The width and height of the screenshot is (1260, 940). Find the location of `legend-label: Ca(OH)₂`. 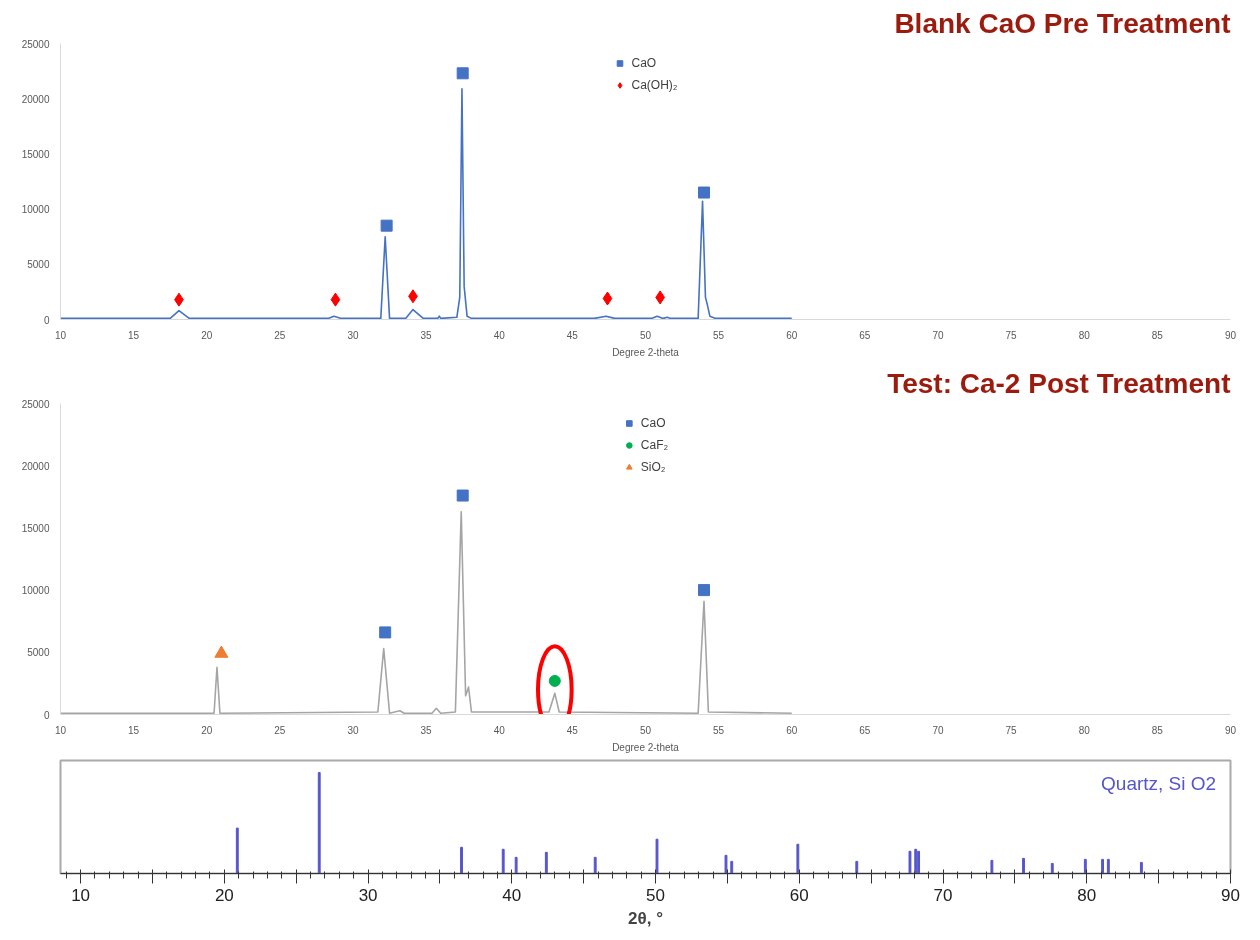

legend-label: Ca(OH)₂ is located at coordinates (654, 85).